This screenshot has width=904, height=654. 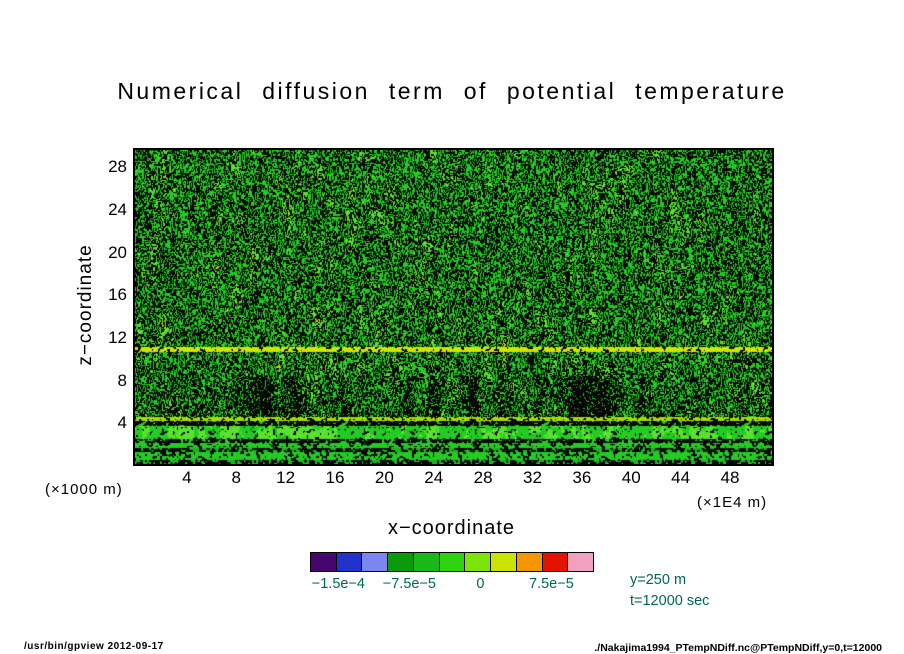 What do you see at coordinates (582, 477) in the screenshot?
I see `x-tick-label: 36` at bounding box center [582, 477].